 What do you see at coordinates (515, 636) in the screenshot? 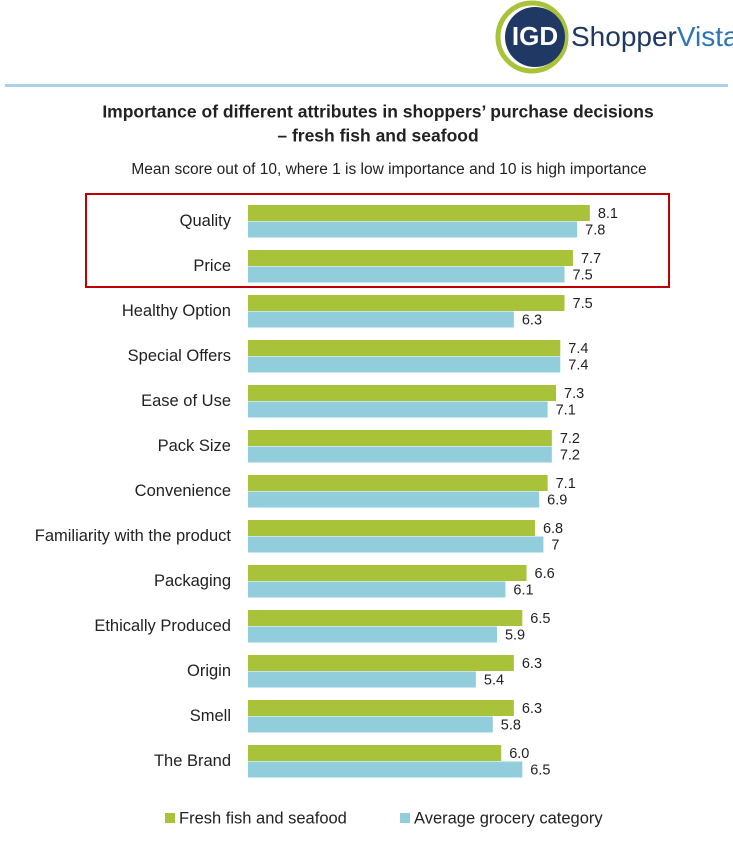
I see `value-label: 5.9` at bounding box center [515, 636].